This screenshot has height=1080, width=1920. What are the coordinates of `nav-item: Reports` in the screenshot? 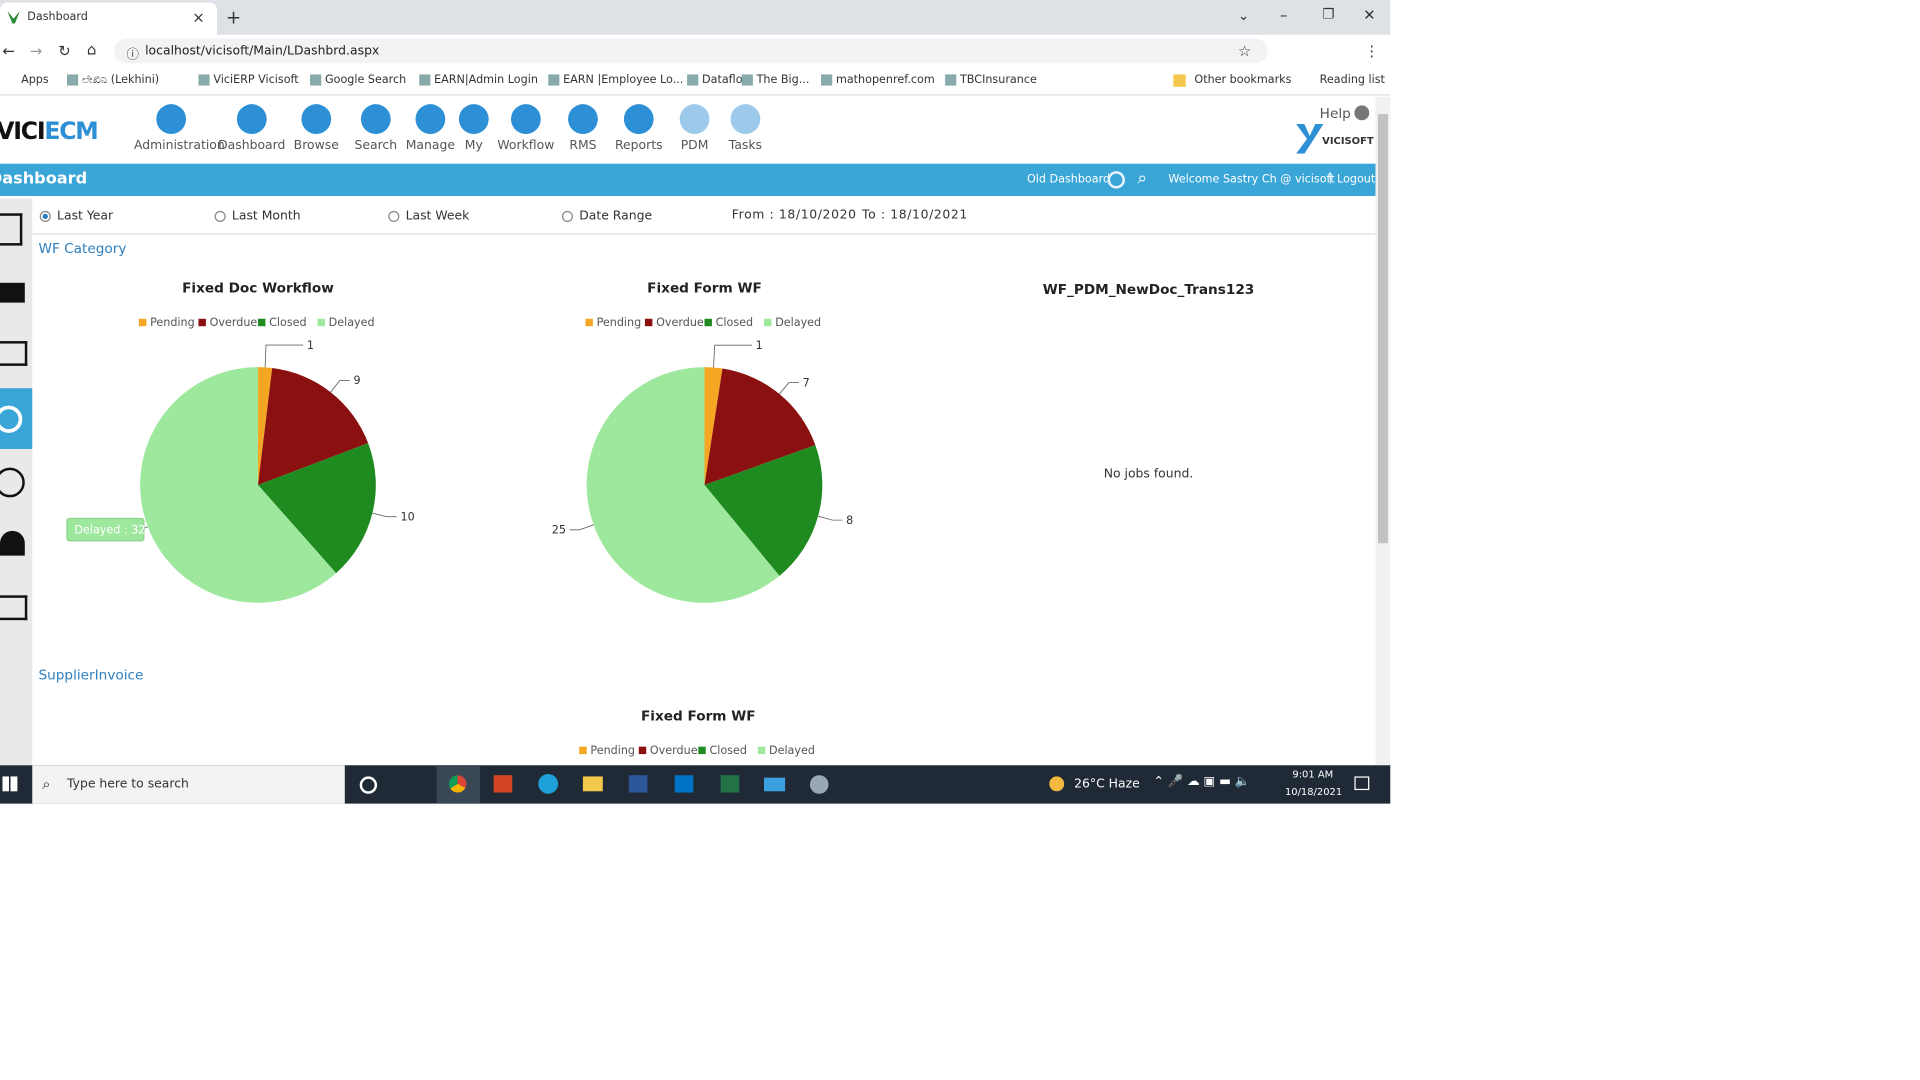 It's located at (639, 128).